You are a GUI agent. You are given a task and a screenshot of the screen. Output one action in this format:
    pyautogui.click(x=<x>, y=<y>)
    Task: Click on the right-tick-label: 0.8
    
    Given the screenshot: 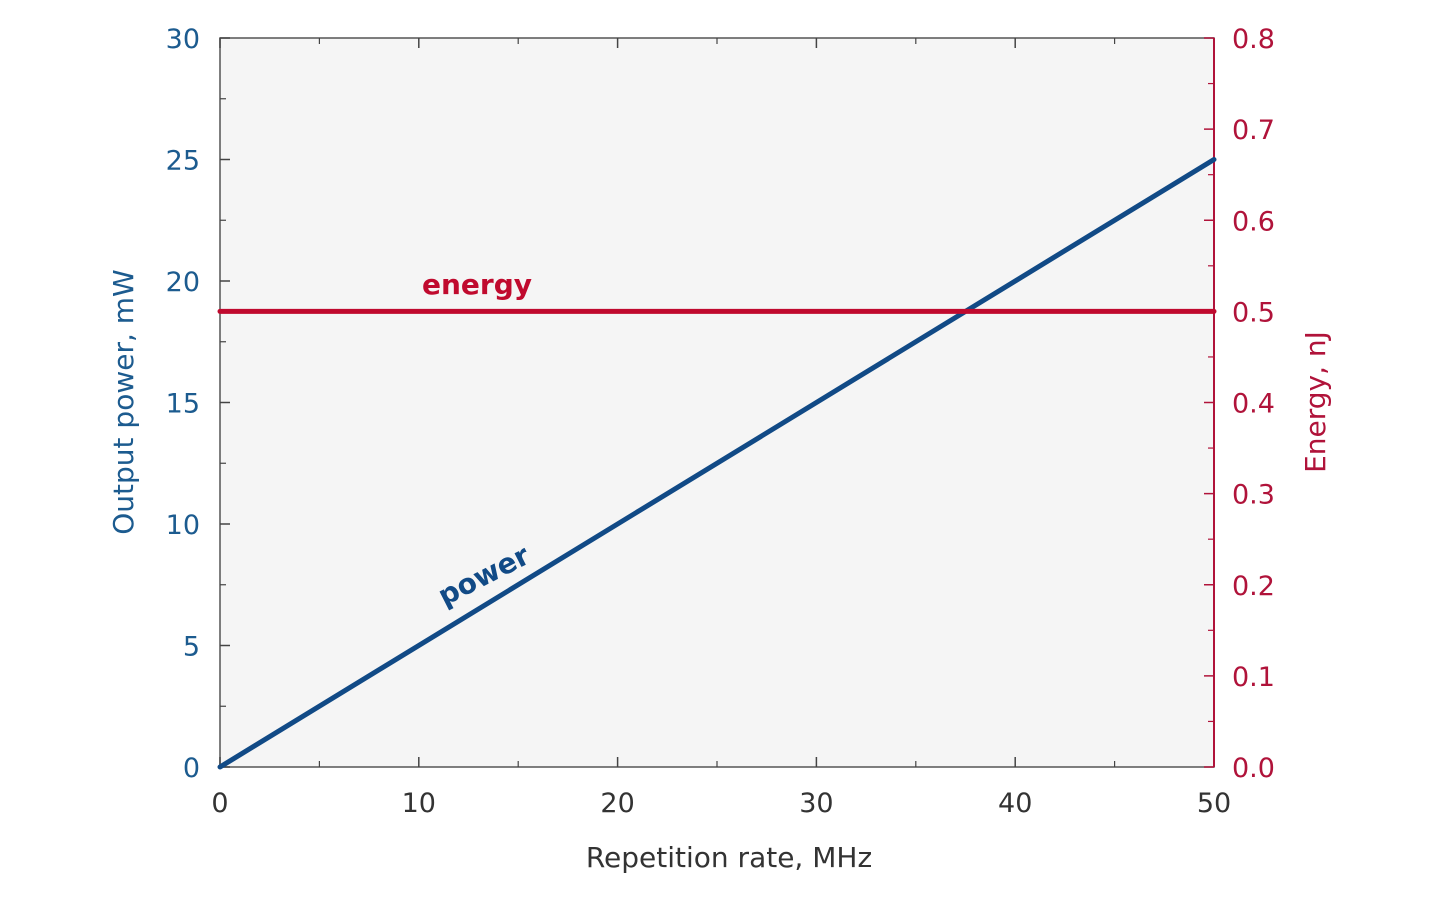 What is the action you would take?
    pyautogui.click(x=1253, y=39)
    